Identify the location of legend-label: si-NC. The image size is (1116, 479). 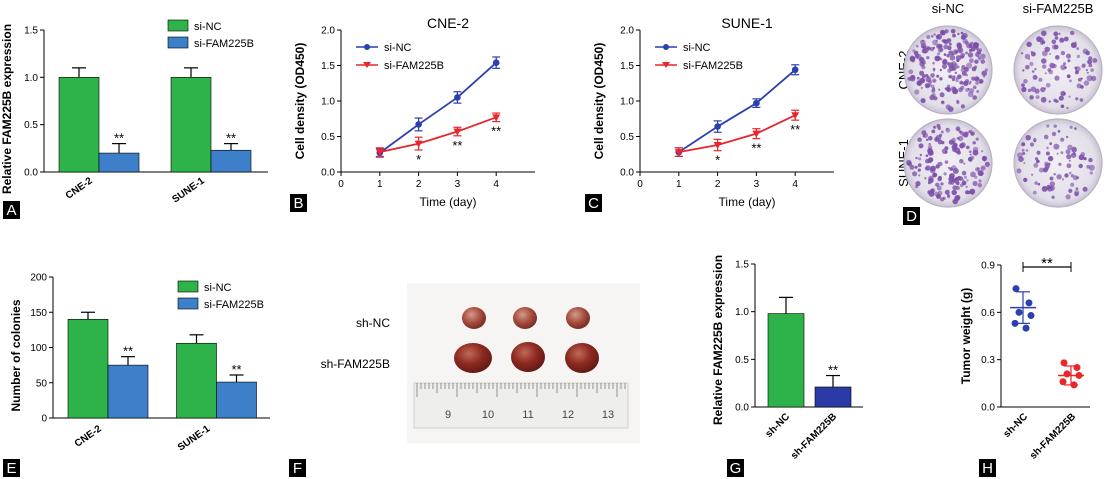
(208, 27).